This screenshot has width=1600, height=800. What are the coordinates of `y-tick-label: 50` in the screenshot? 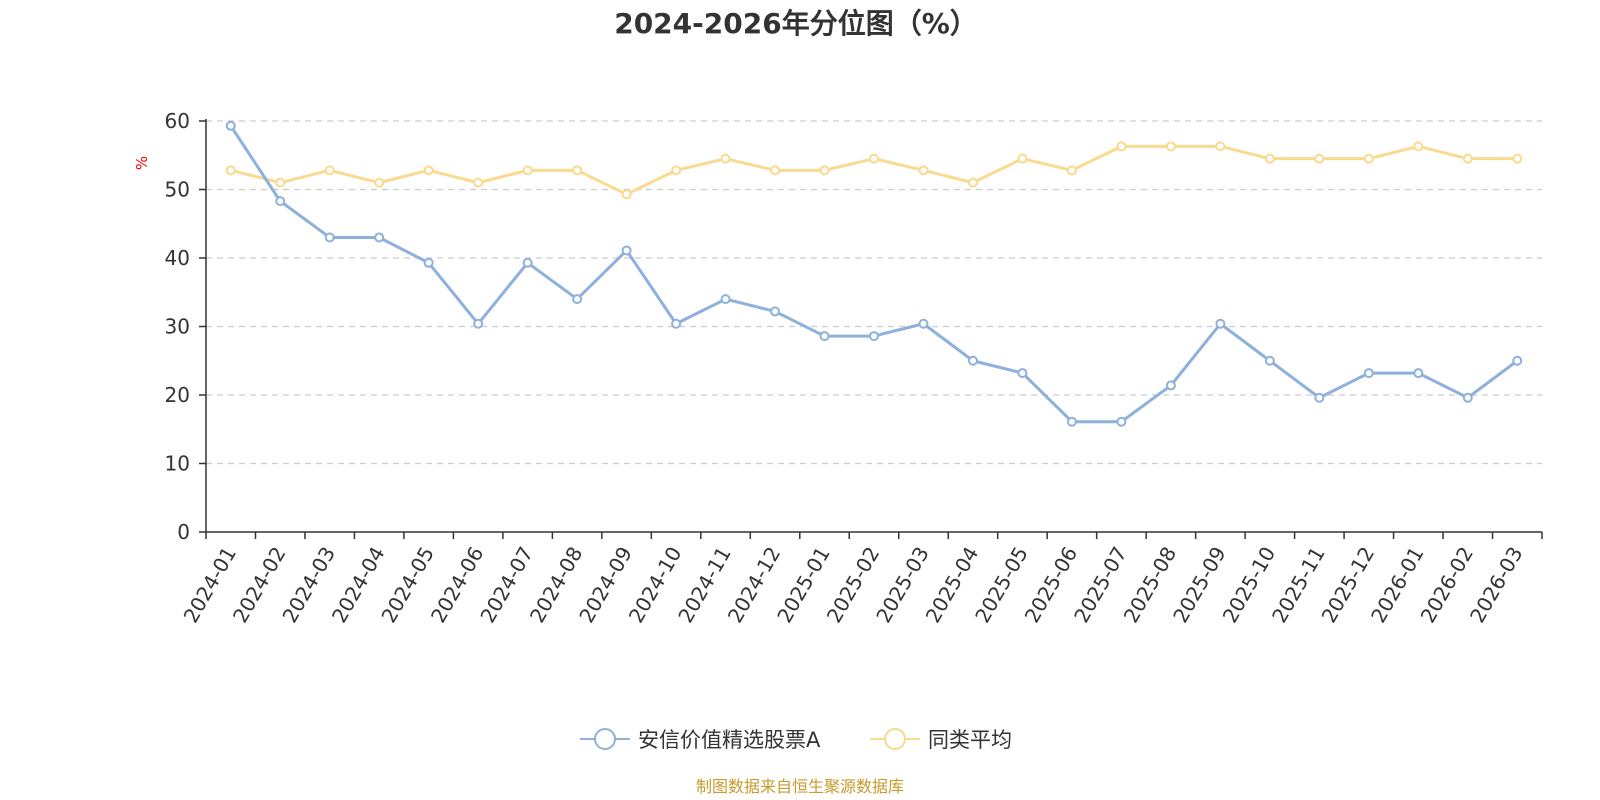 It's located at (177, 190).